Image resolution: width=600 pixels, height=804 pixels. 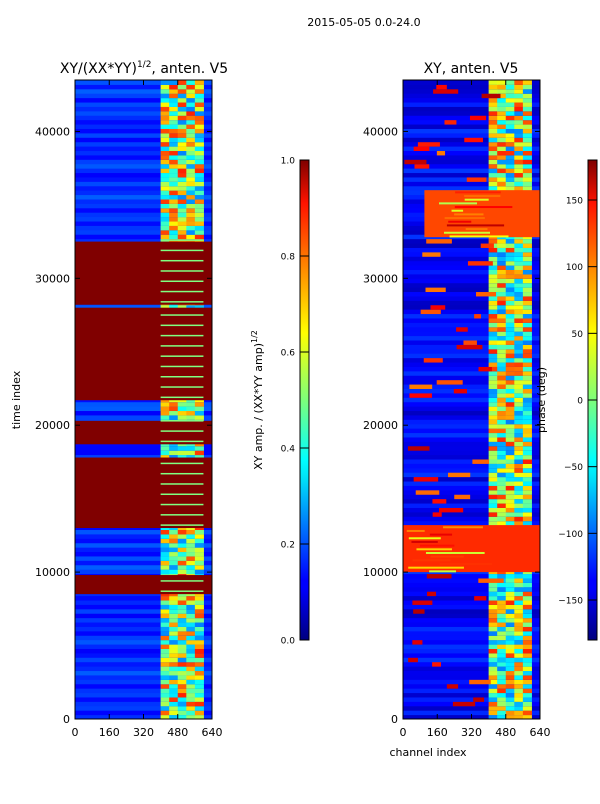 I want to click on left-colorbar-label: XY amp. / (XX*YY amp)1/2, so click(x=257, y=400).